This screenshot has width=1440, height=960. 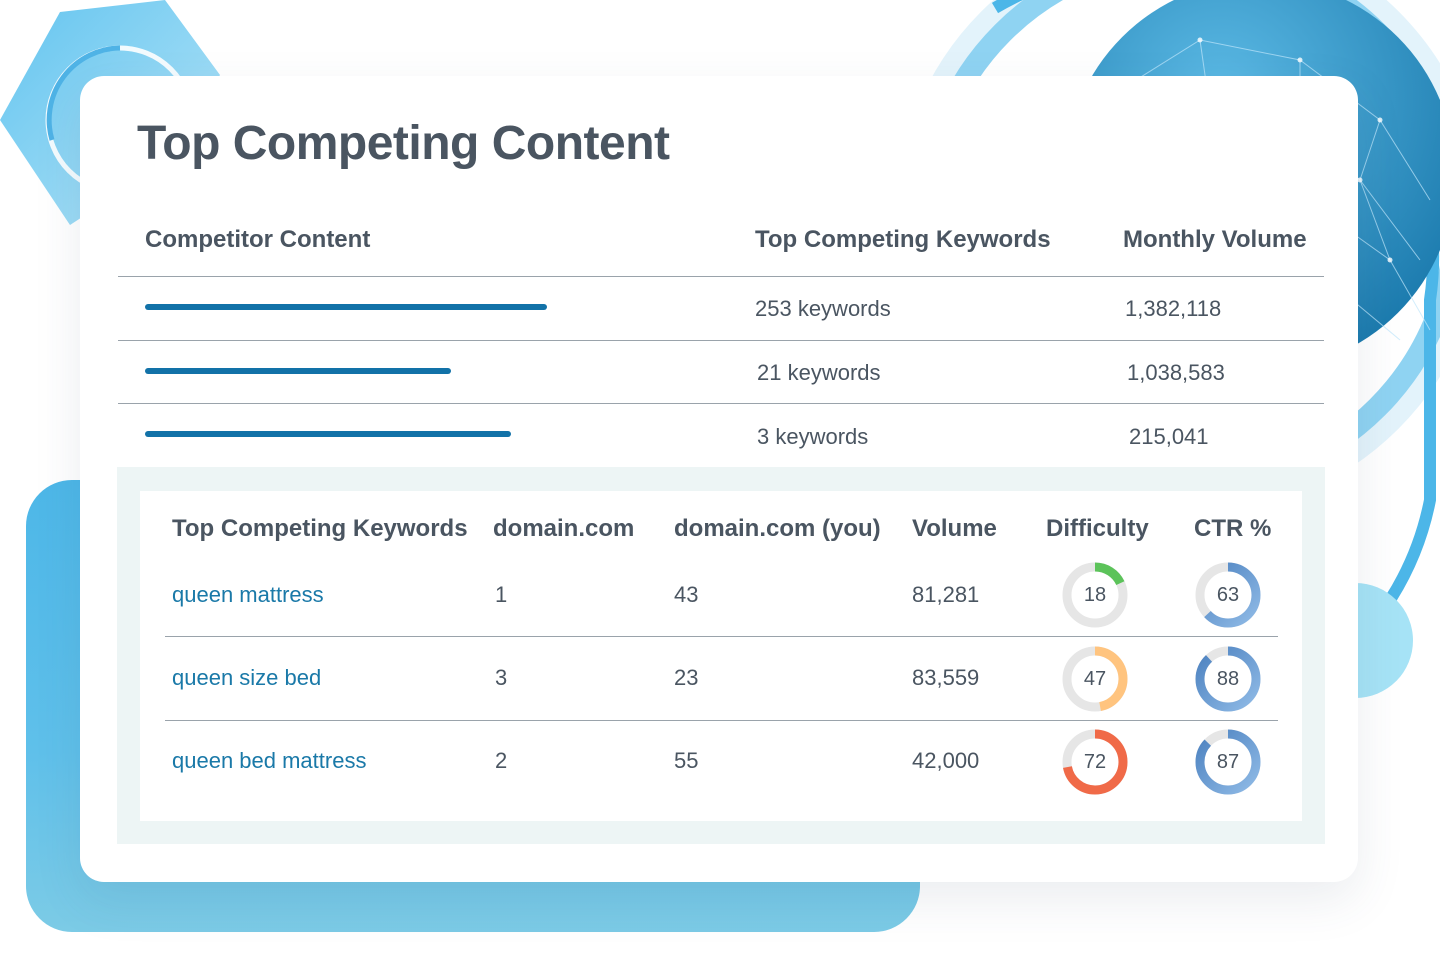 I want to click on monthly-volume: 1,382,118, so click(x=1173, y=308).